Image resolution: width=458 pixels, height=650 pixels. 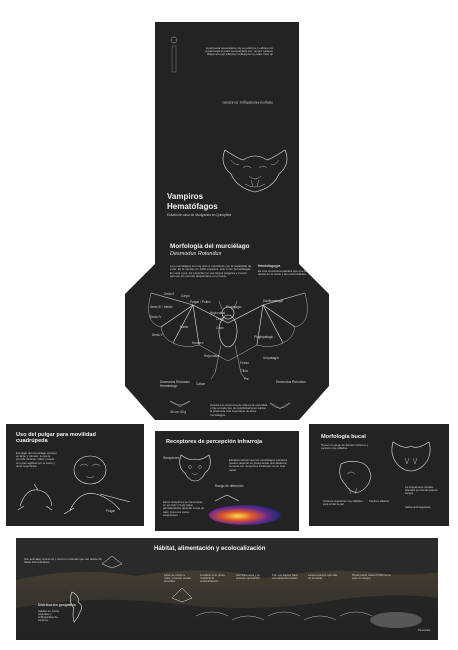 What do you see at coordinates (229, 486) in the screenshot?
I see `infrared-label-b: Rango de detección` at bounding box center [229, 486].